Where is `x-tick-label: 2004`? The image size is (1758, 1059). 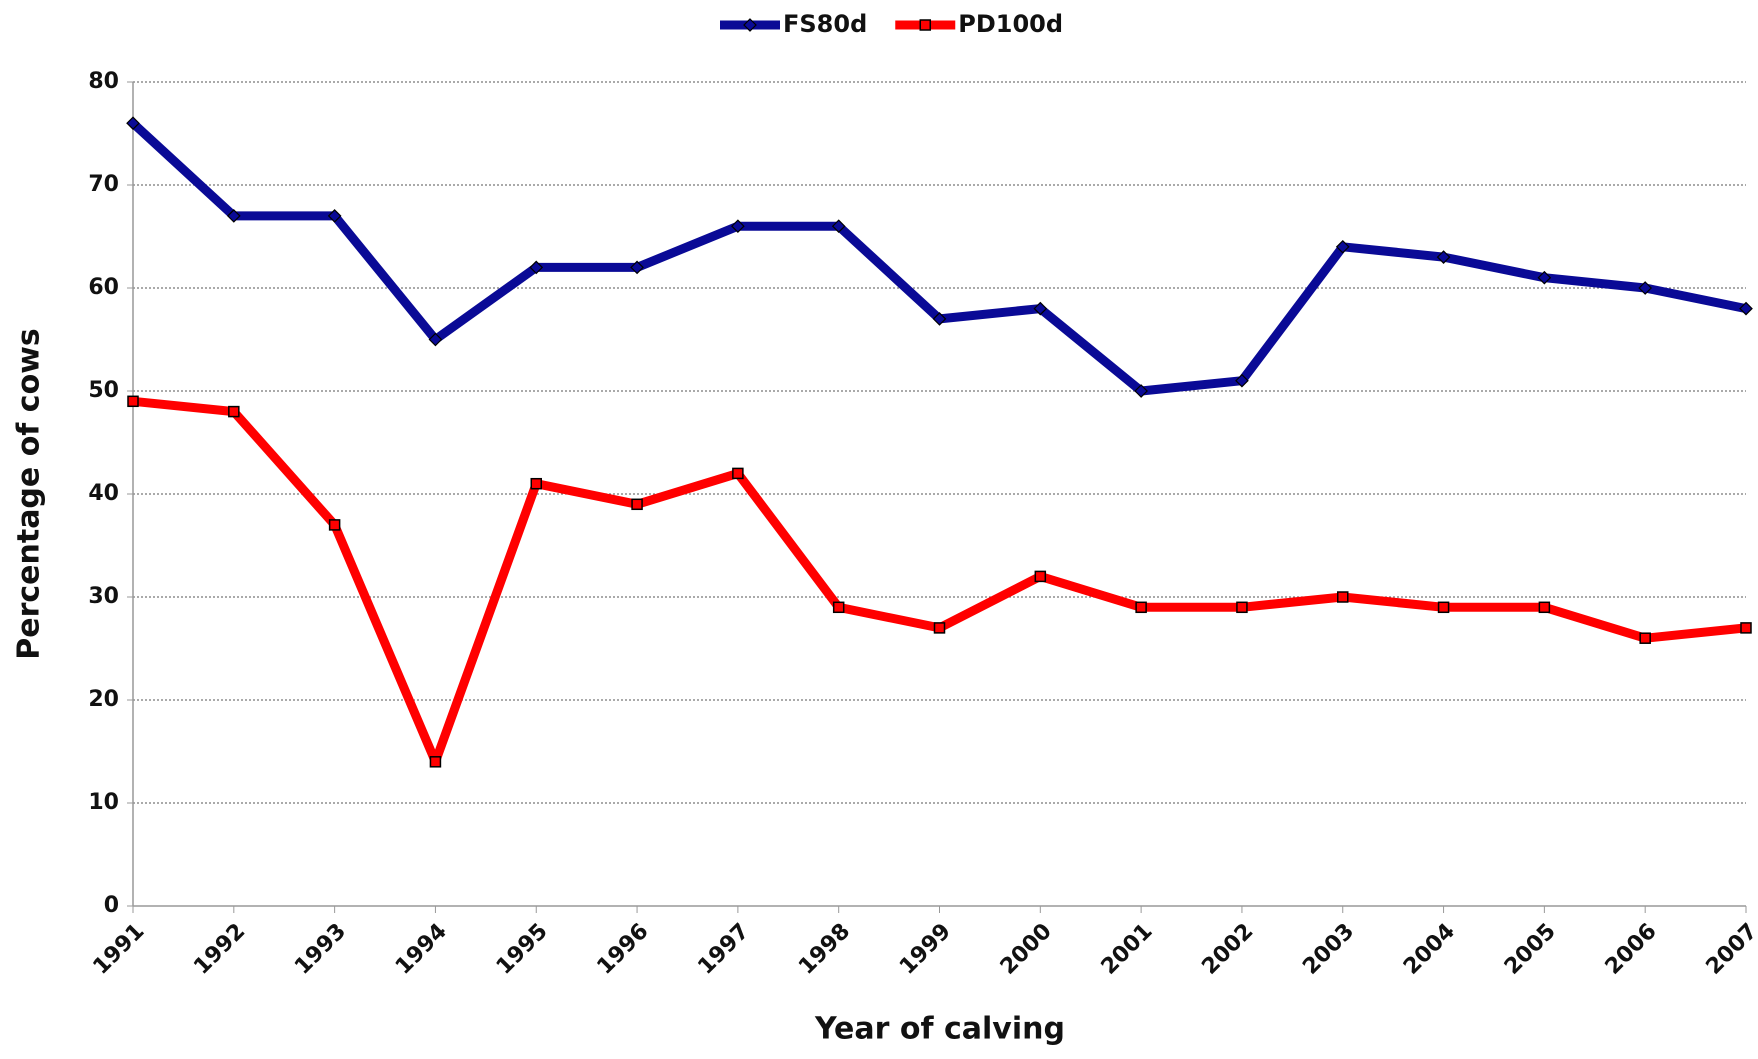 x-tick-label: 2004 is located at coordinates (1429, 949).